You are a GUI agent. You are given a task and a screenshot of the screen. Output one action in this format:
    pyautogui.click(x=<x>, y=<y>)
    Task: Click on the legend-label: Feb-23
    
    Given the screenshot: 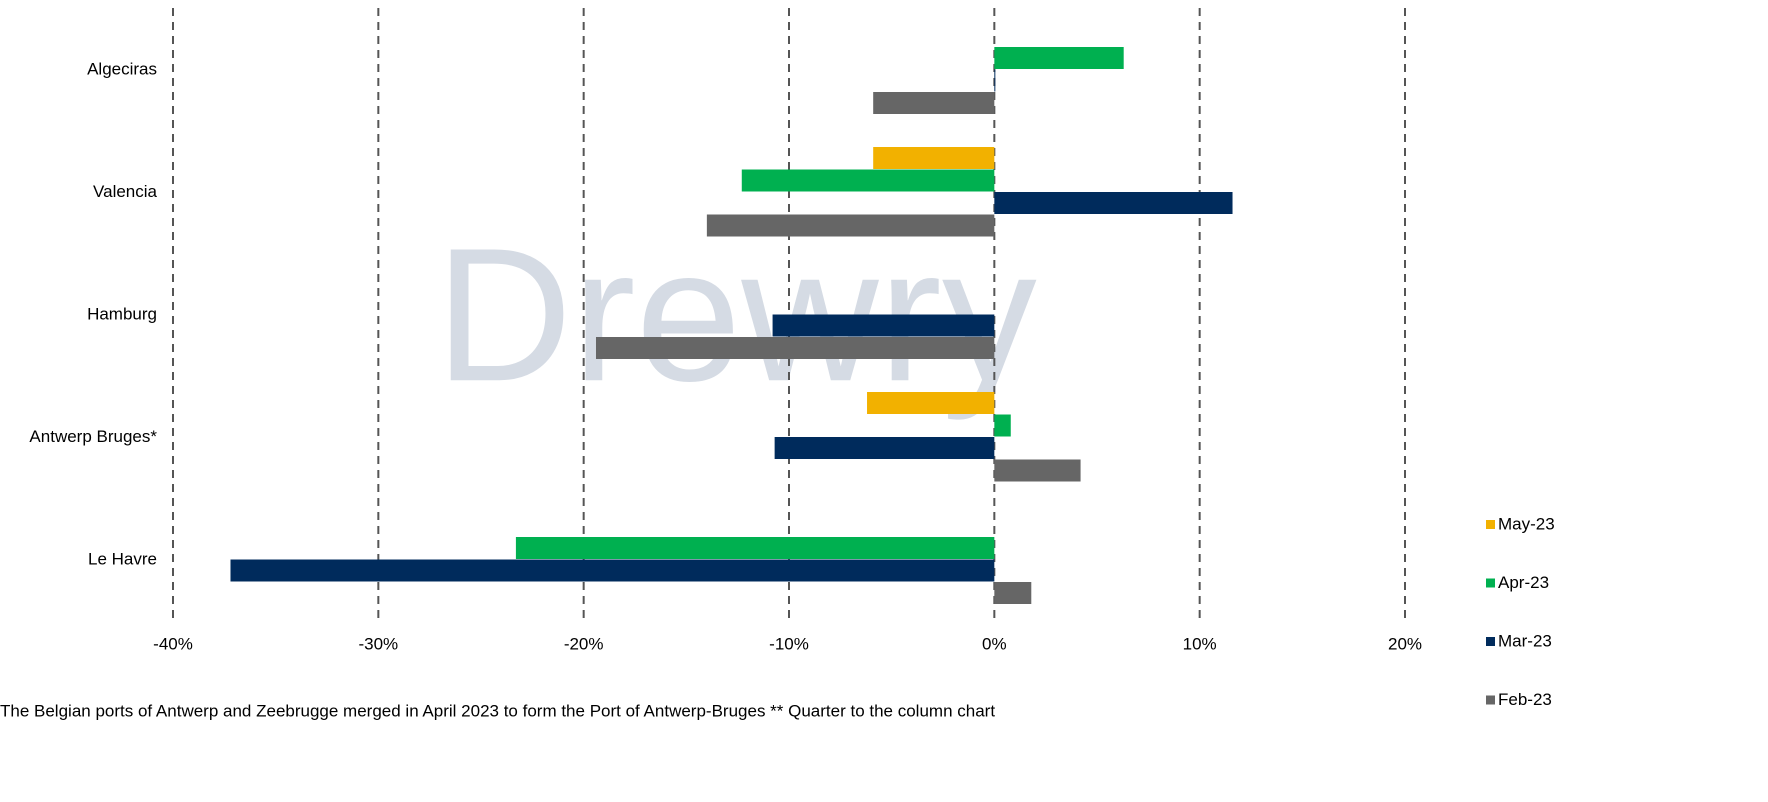 What is the action you would take?
    pyautogui.click(x=1525, y=699)
    